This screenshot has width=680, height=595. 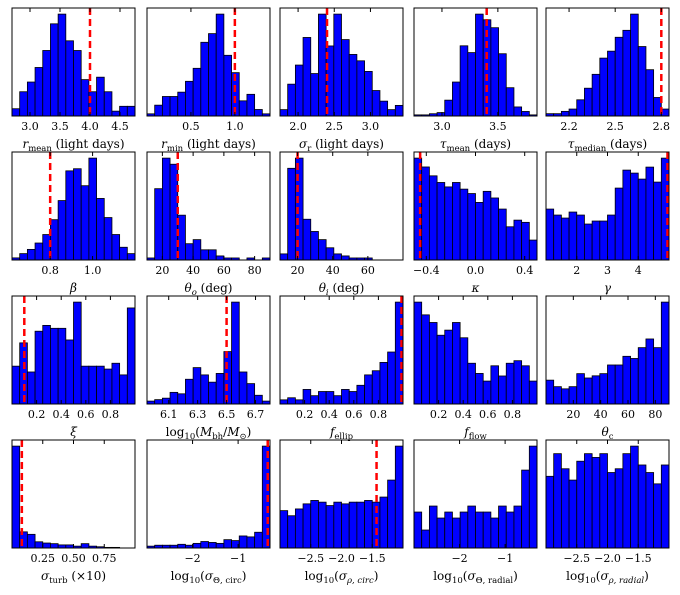 I want to click on tick-label: 6.3, so click(x=198, y=414).